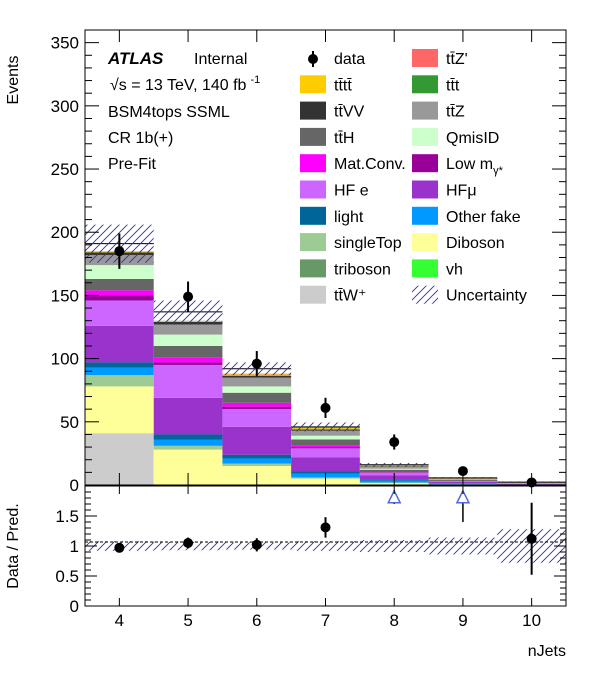 The height and width of the screenshot is (677, 596). Describe the element at coordinates (475, 166) in the screenshot. I see `legend-label-right-4: Low mγ*` at that location.